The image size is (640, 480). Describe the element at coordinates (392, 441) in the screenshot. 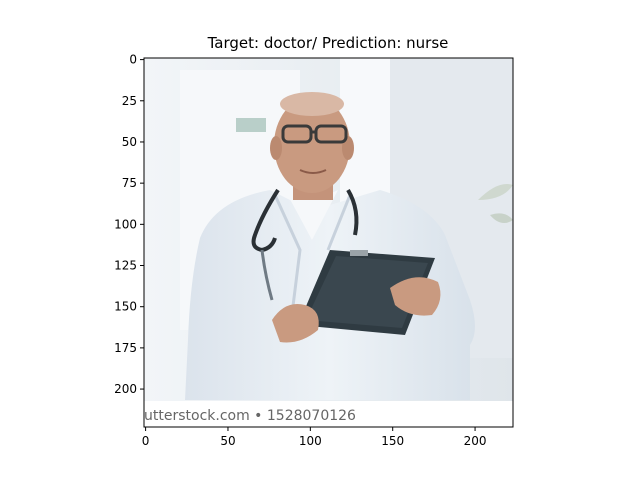

I see `x-tick-label: 150` at that location.